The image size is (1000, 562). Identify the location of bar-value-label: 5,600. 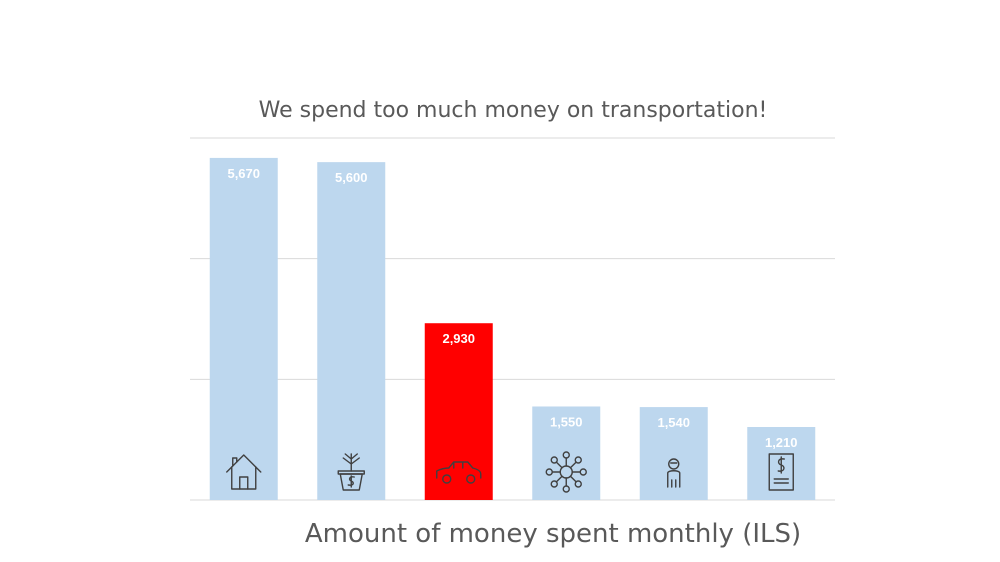
(351, 177).